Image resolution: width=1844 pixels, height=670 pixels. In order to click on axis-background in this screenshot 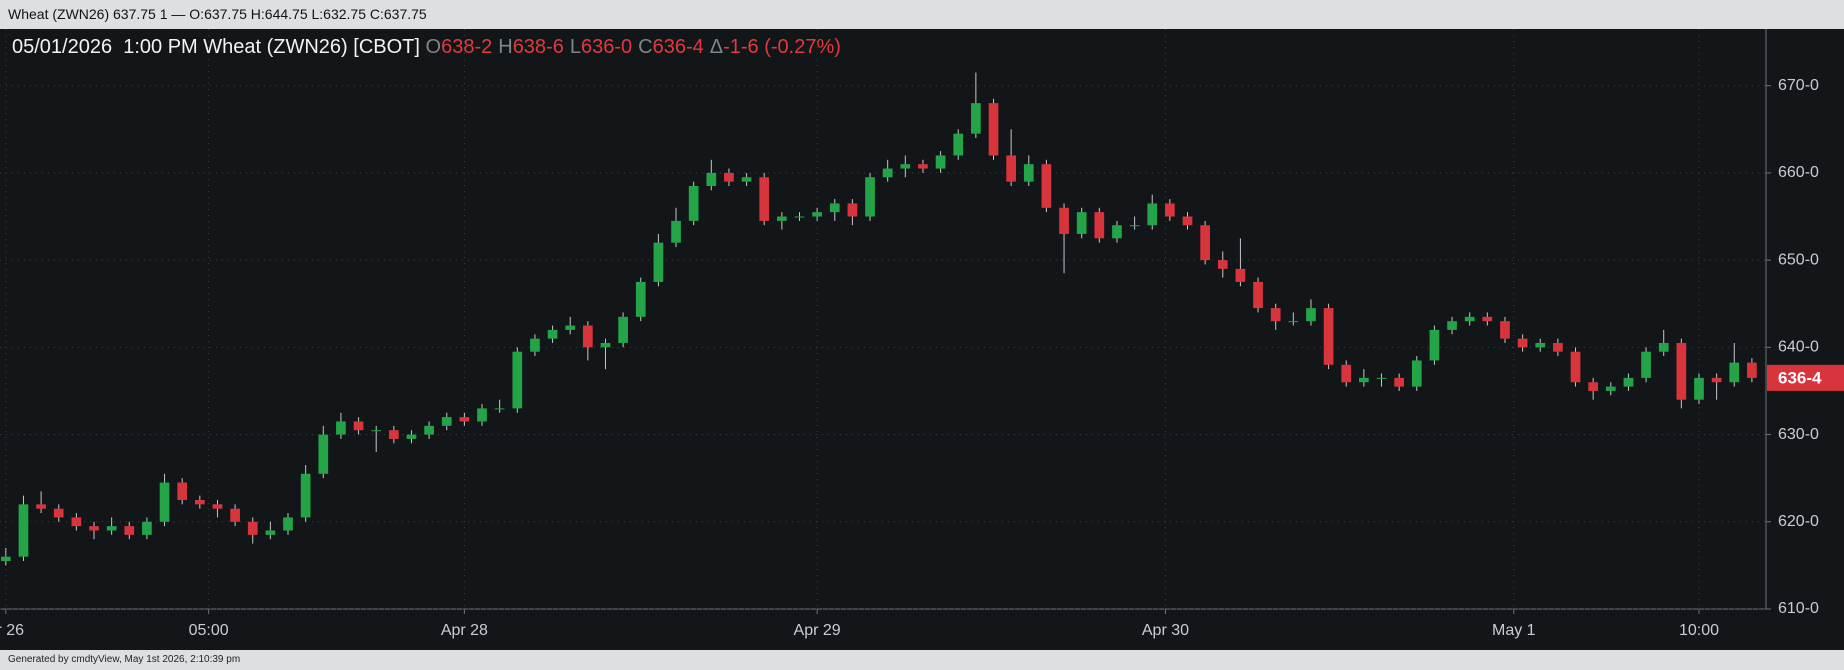, I will do `click(1805, 319)`.